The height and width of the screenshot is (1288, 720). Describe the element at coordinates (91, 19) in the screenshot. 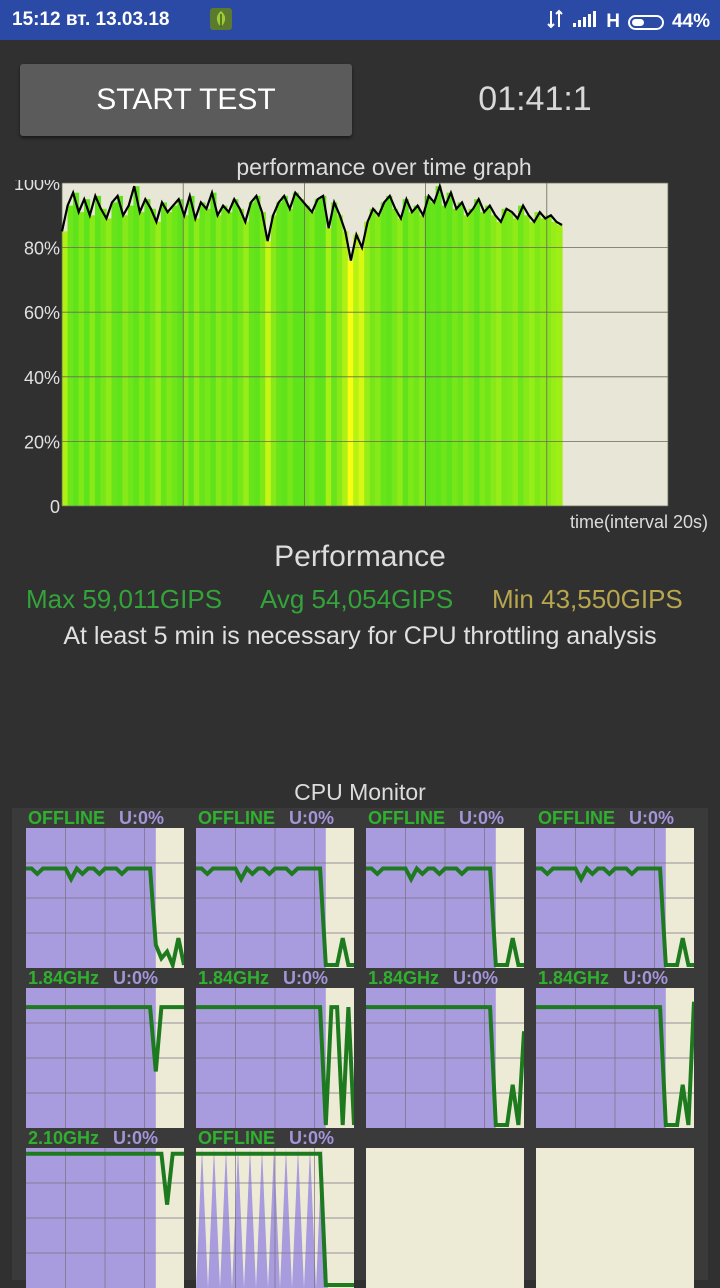

I see `status-time-date: 15:12 вт. 13.03.18` at that location.